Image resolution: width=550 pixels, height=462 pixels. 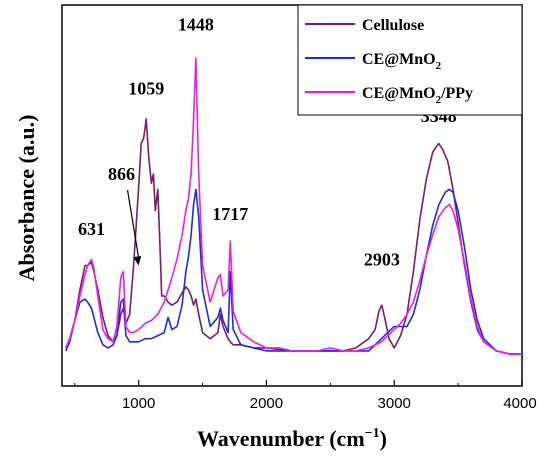 What do you see at coordinates (138, 403) in the screenshot?
I see `x-tick-label-1000: 1000` at bounding box center [138, 403].